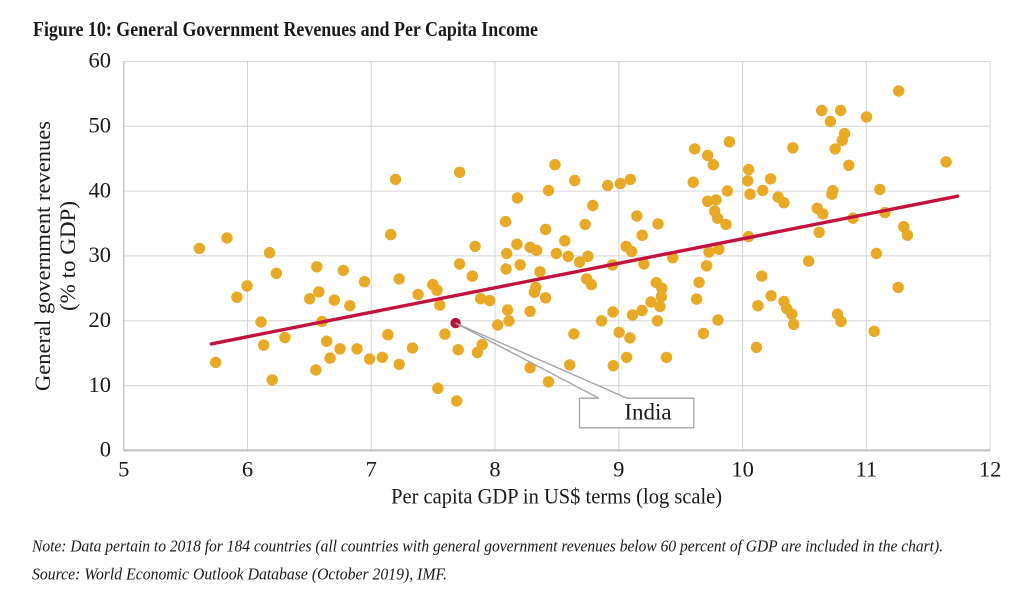 The height and width of the screenshot is (601, 1024). Describe the element at coordinates (100, 189) in the screenshot. I see `svg-text: 40` at that location.